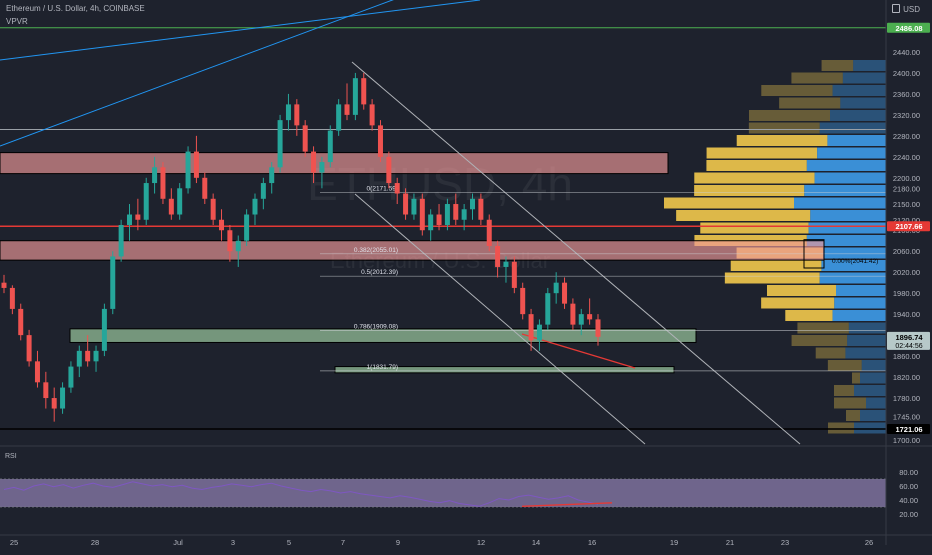  I want to click on rsi-tick-label: 40.00, so click(908, 500).